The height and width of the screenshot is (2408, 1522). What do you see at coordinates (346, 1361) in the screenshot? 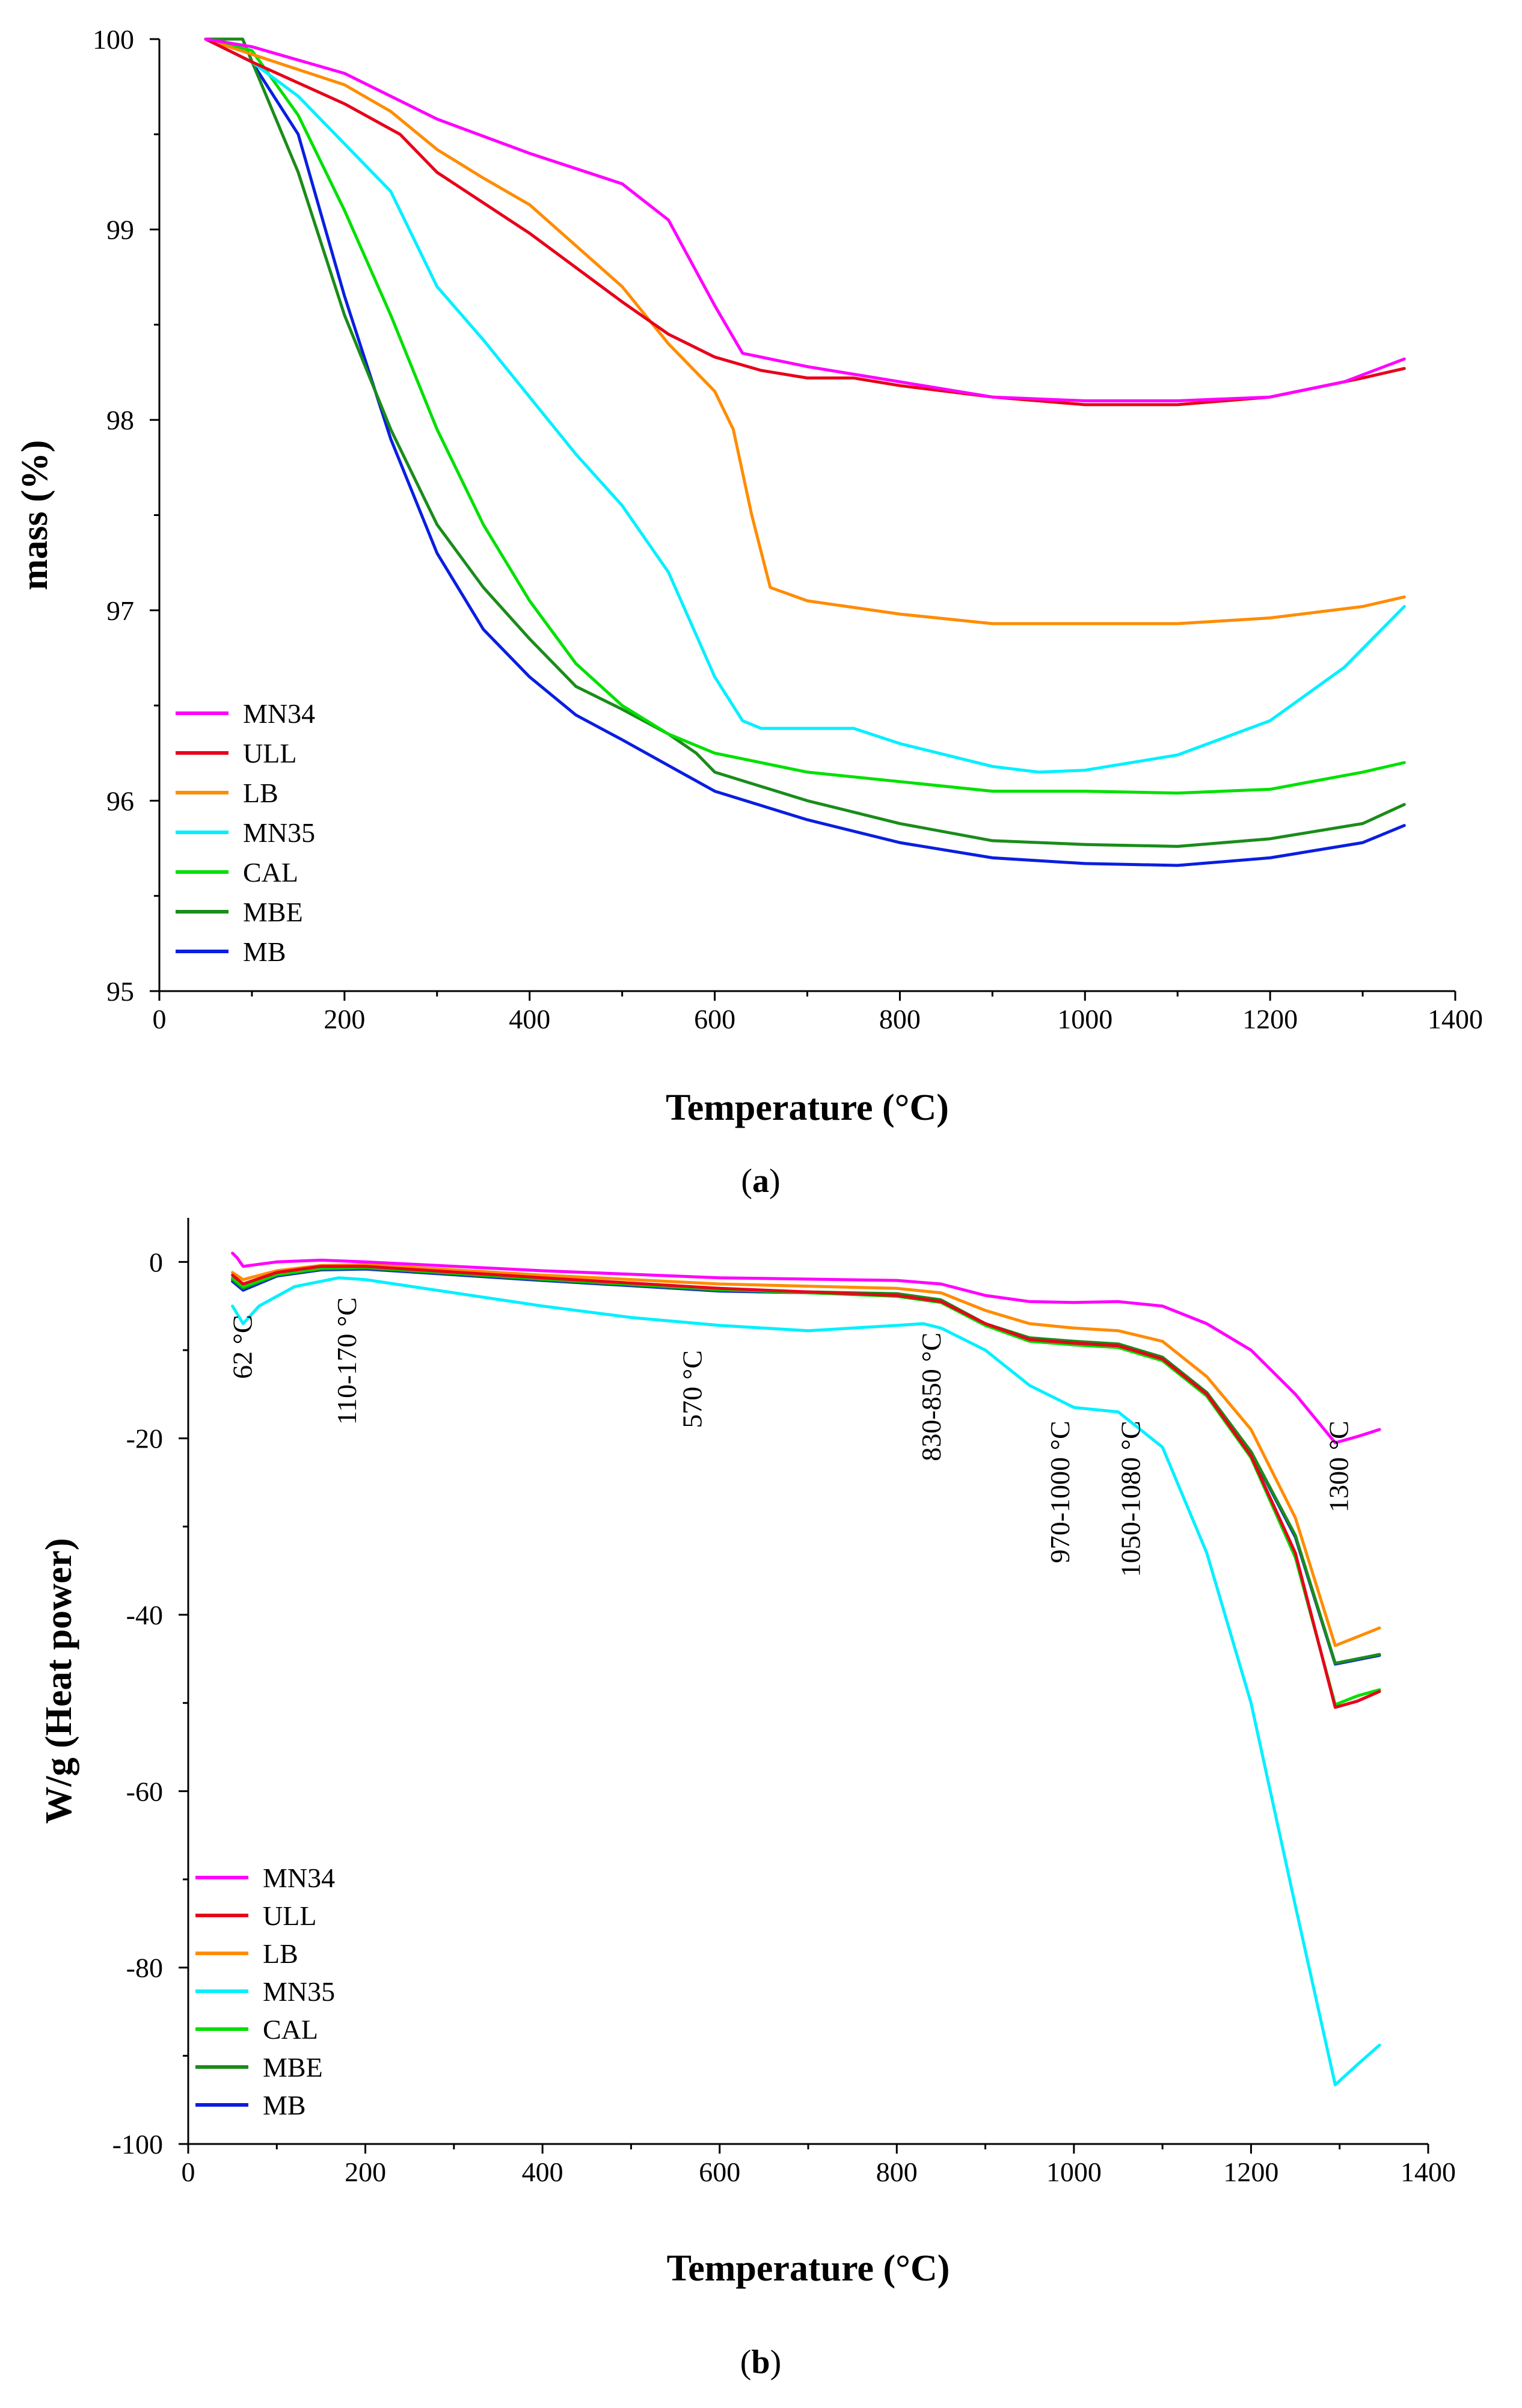
I see `annotation-label: 110-170 °C` at bounding box center [346, 1361].